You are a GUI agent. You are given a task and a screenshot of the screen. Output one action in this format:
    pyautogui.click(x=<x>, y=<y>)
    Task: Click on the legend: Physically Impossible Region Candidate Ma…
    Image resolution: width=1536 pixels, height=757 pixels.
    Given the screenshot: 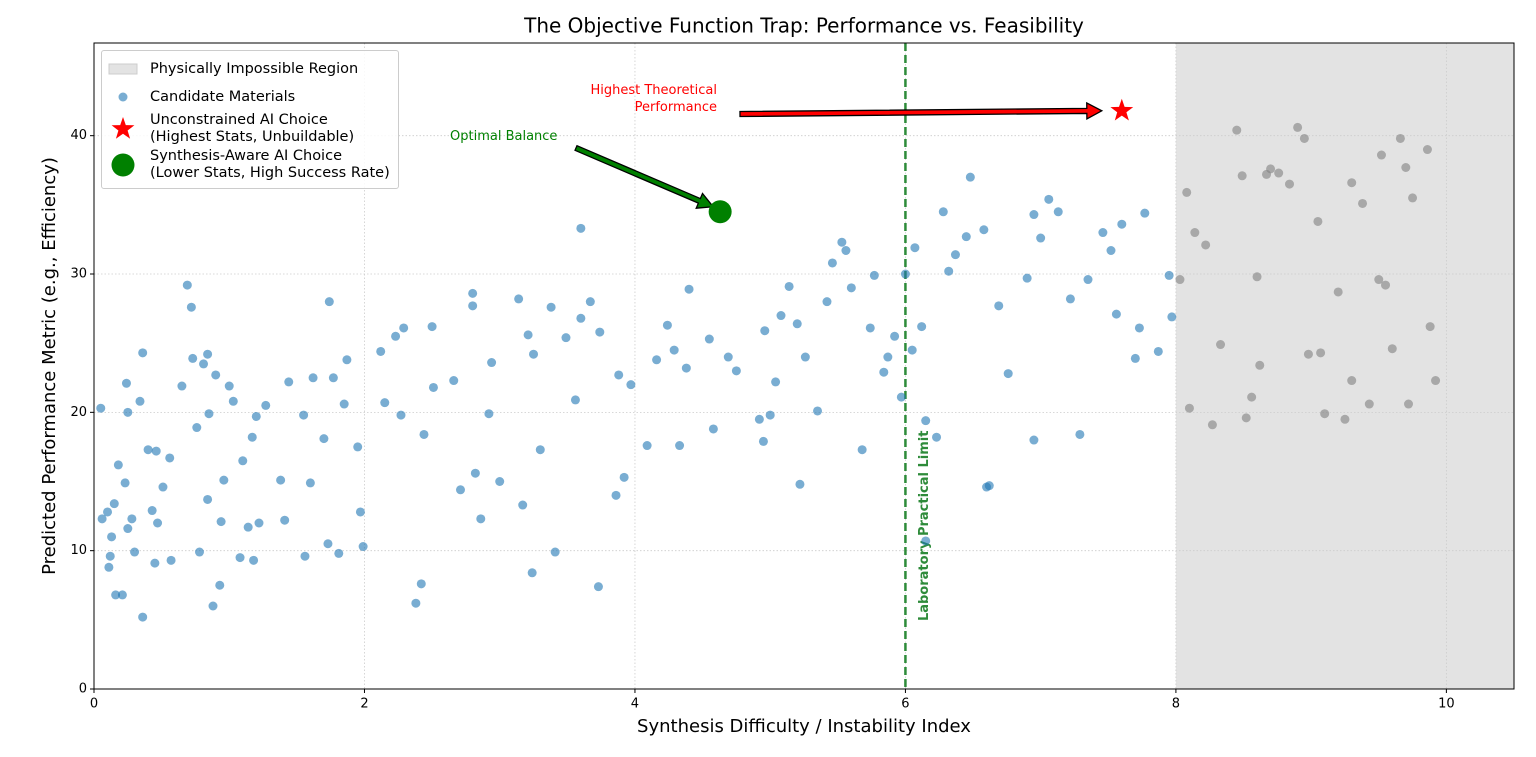 What is the action you would take?
    pyautogui.click(x=250, y=119)
    